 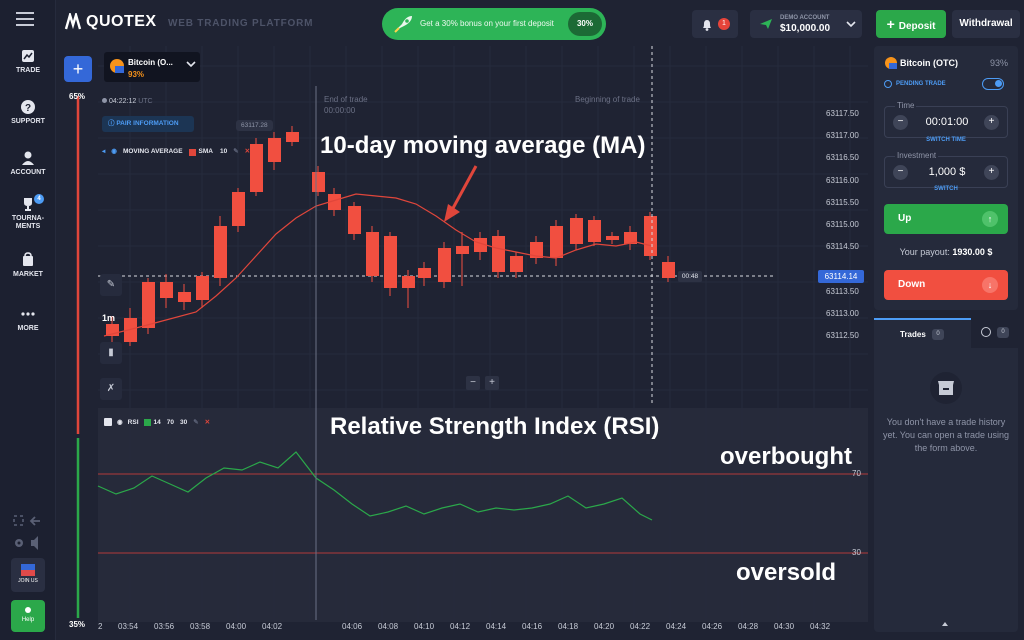 What do you see at coordinates (946, 219) in the screenshot?
I see `up-button: Up ↑` at bounding box center [946, 219].